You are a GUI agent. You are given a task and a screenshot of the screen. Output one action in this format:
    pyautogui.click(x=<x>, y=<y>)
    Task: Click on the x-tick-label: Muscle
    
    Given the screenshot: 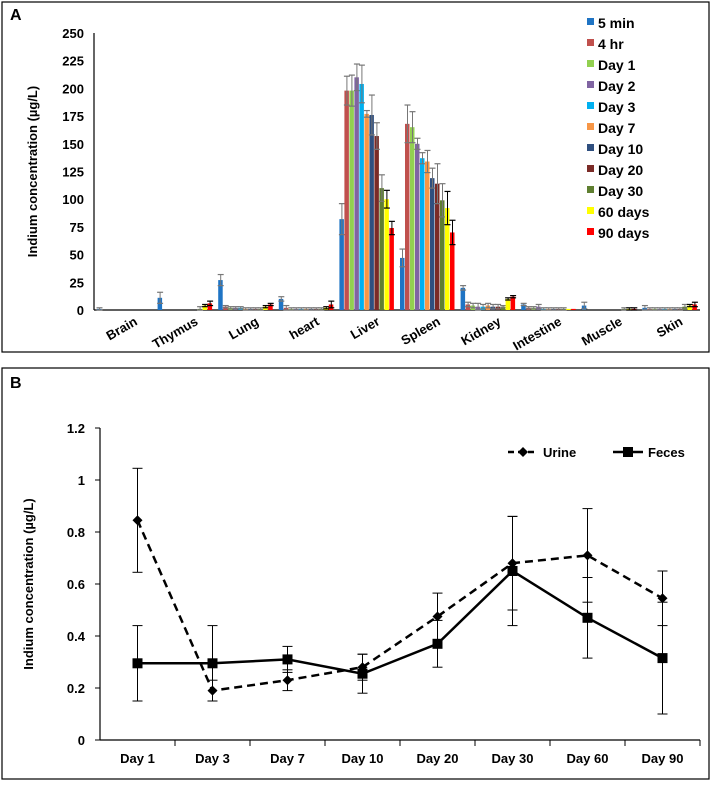 What is the action you would take?
    pyautogui.click(x=602, y=331)
    